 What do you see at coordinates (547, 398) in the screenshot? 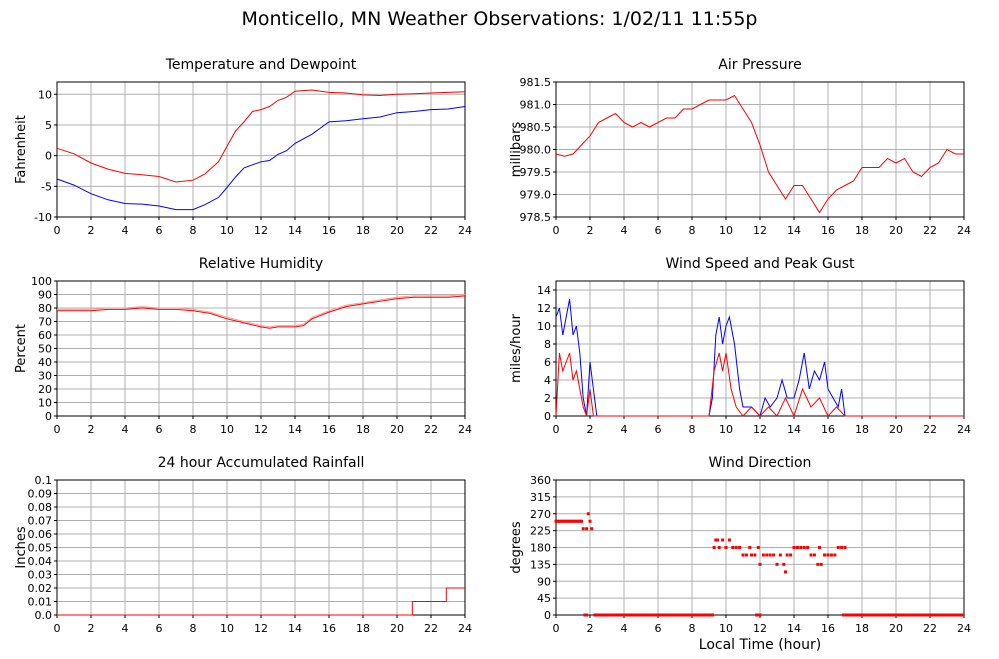
I see `y-tick-label: 2` at bounding box center [547, 398].